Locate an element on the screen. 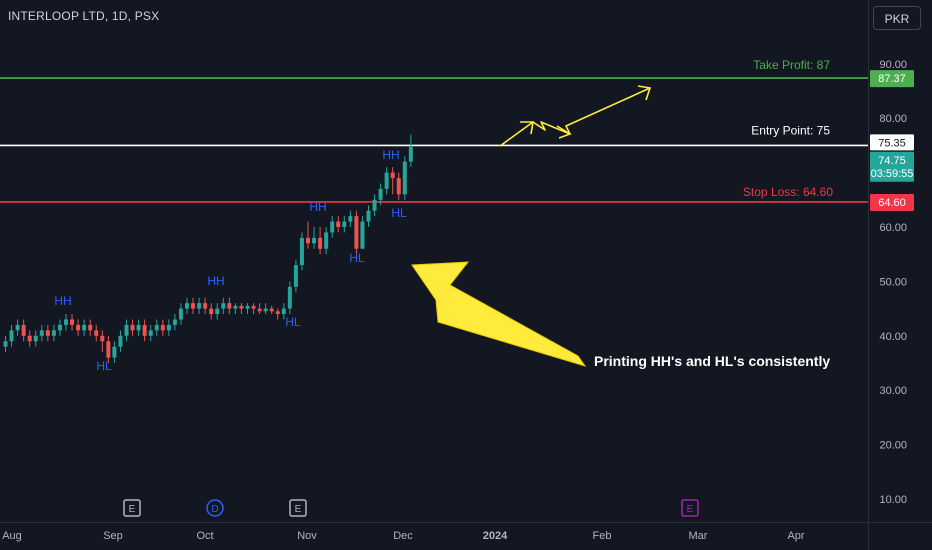 This screenshot has height=550, width=932. x-tick-label: Feb is located at coordinates (602, 536).